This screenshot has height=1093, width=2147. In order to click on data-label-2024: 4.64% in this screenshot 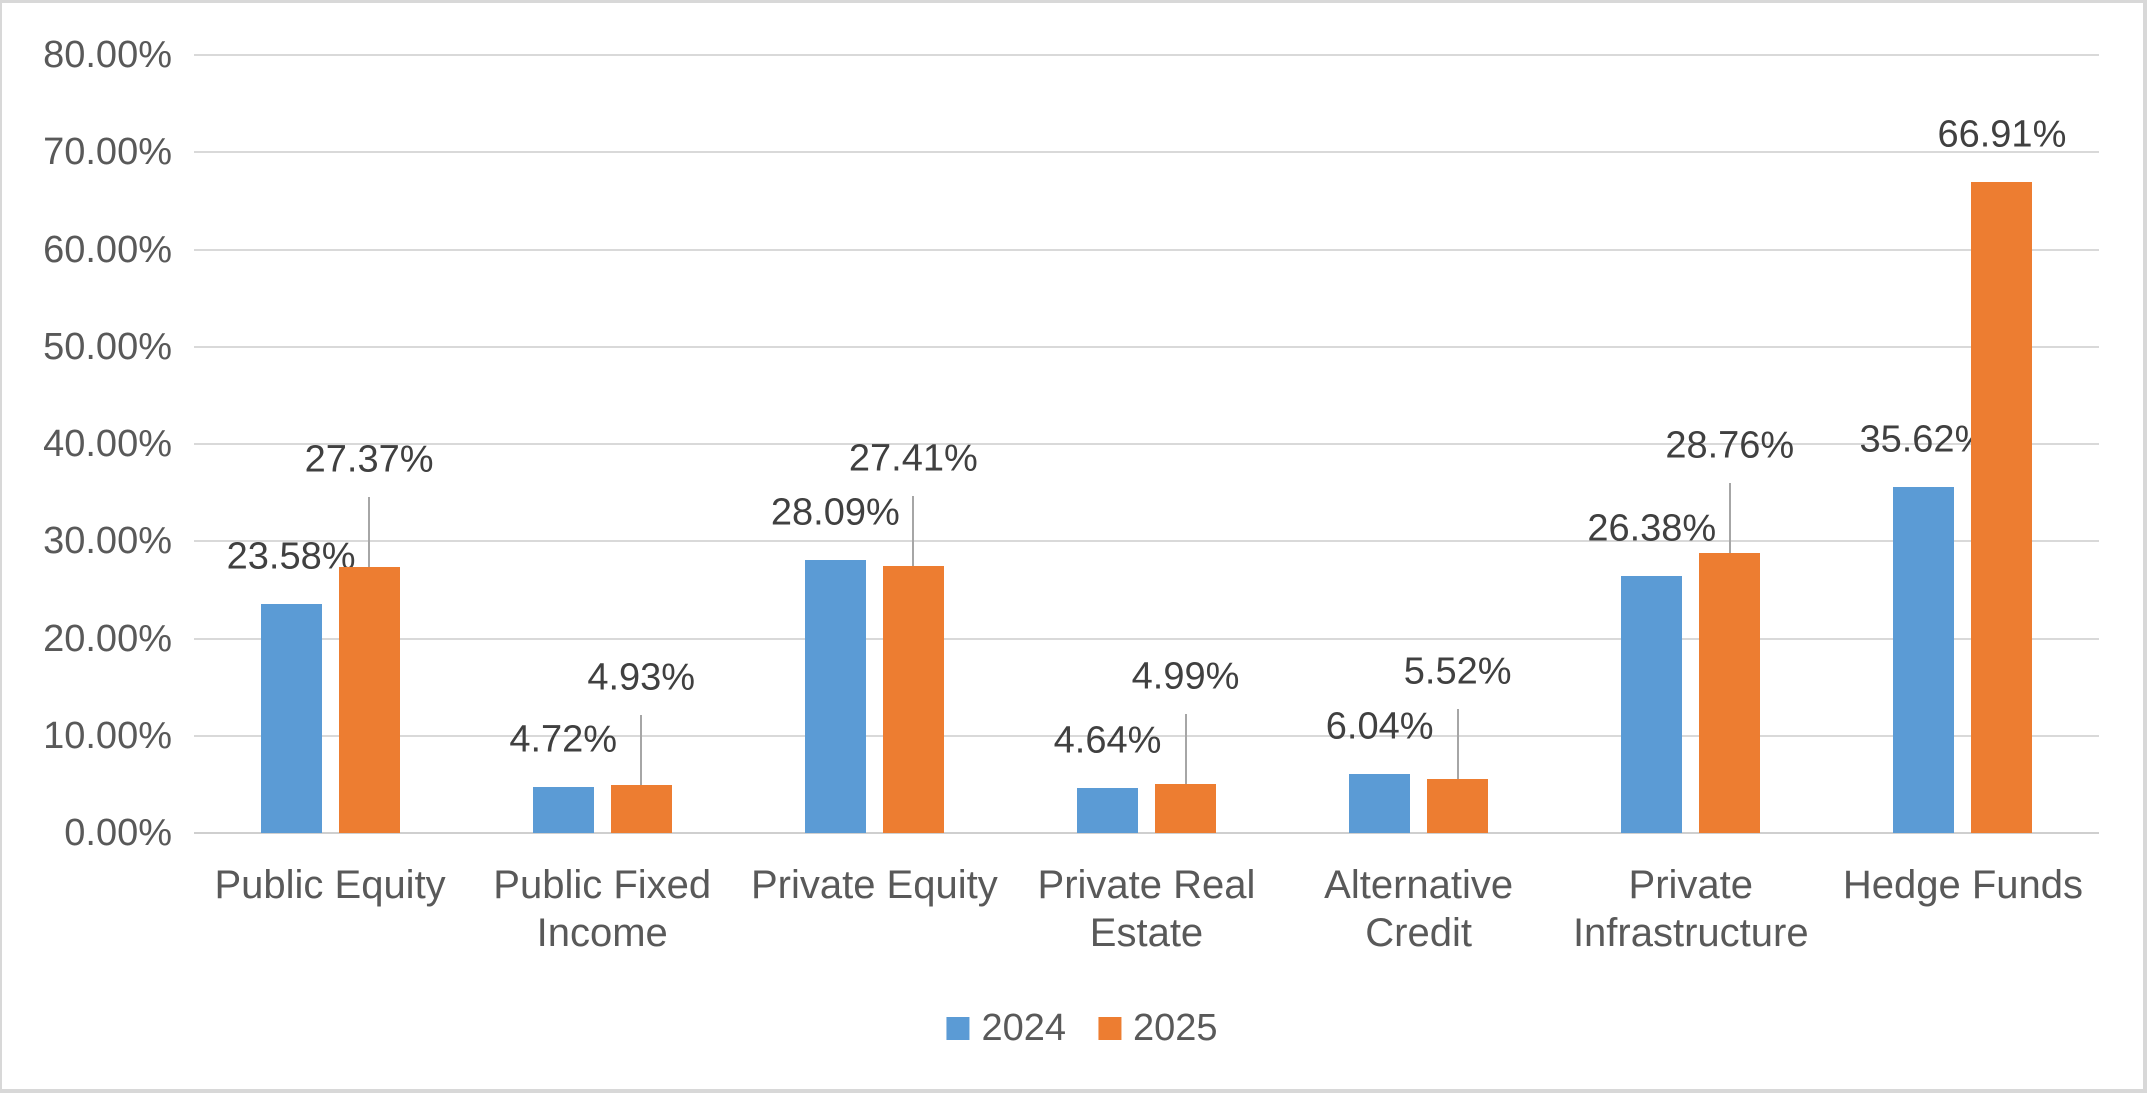, I will do `click(1107, 740)`.